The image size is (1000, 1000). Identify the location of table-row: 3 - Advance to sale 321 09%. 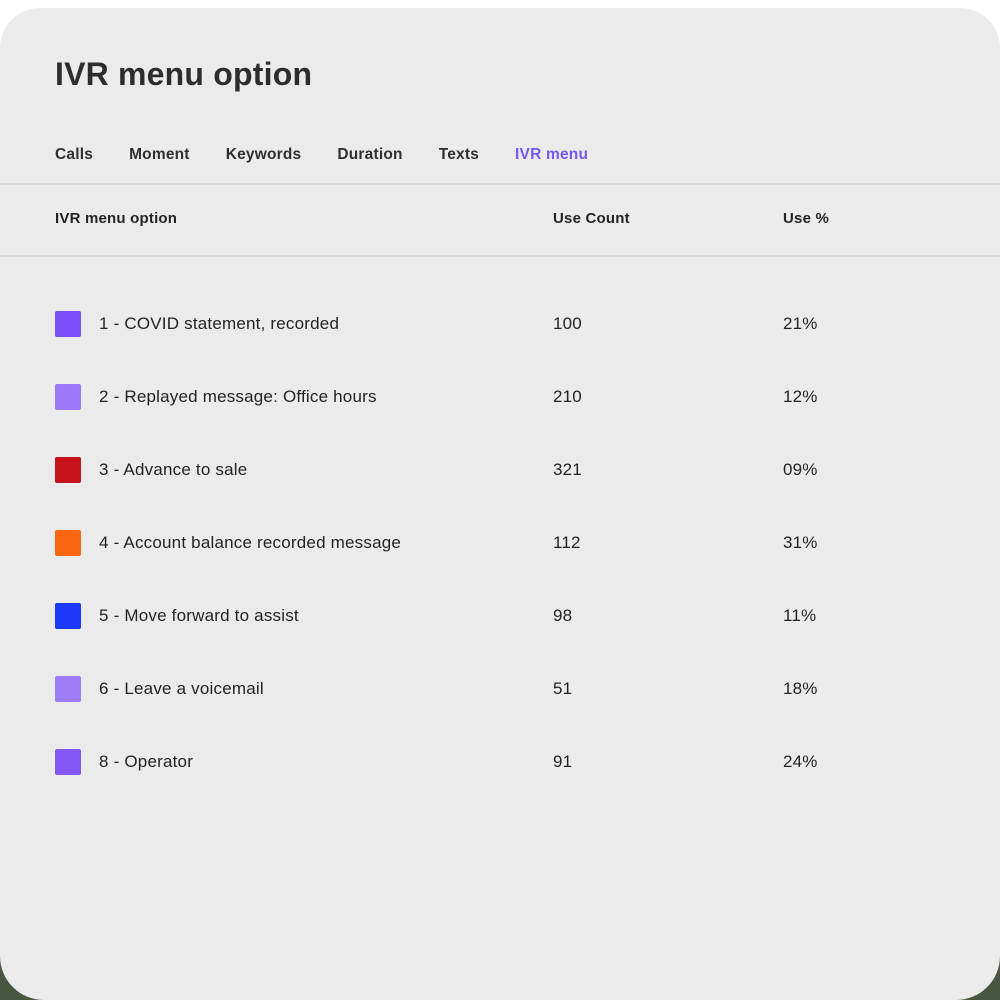
(500, 469).